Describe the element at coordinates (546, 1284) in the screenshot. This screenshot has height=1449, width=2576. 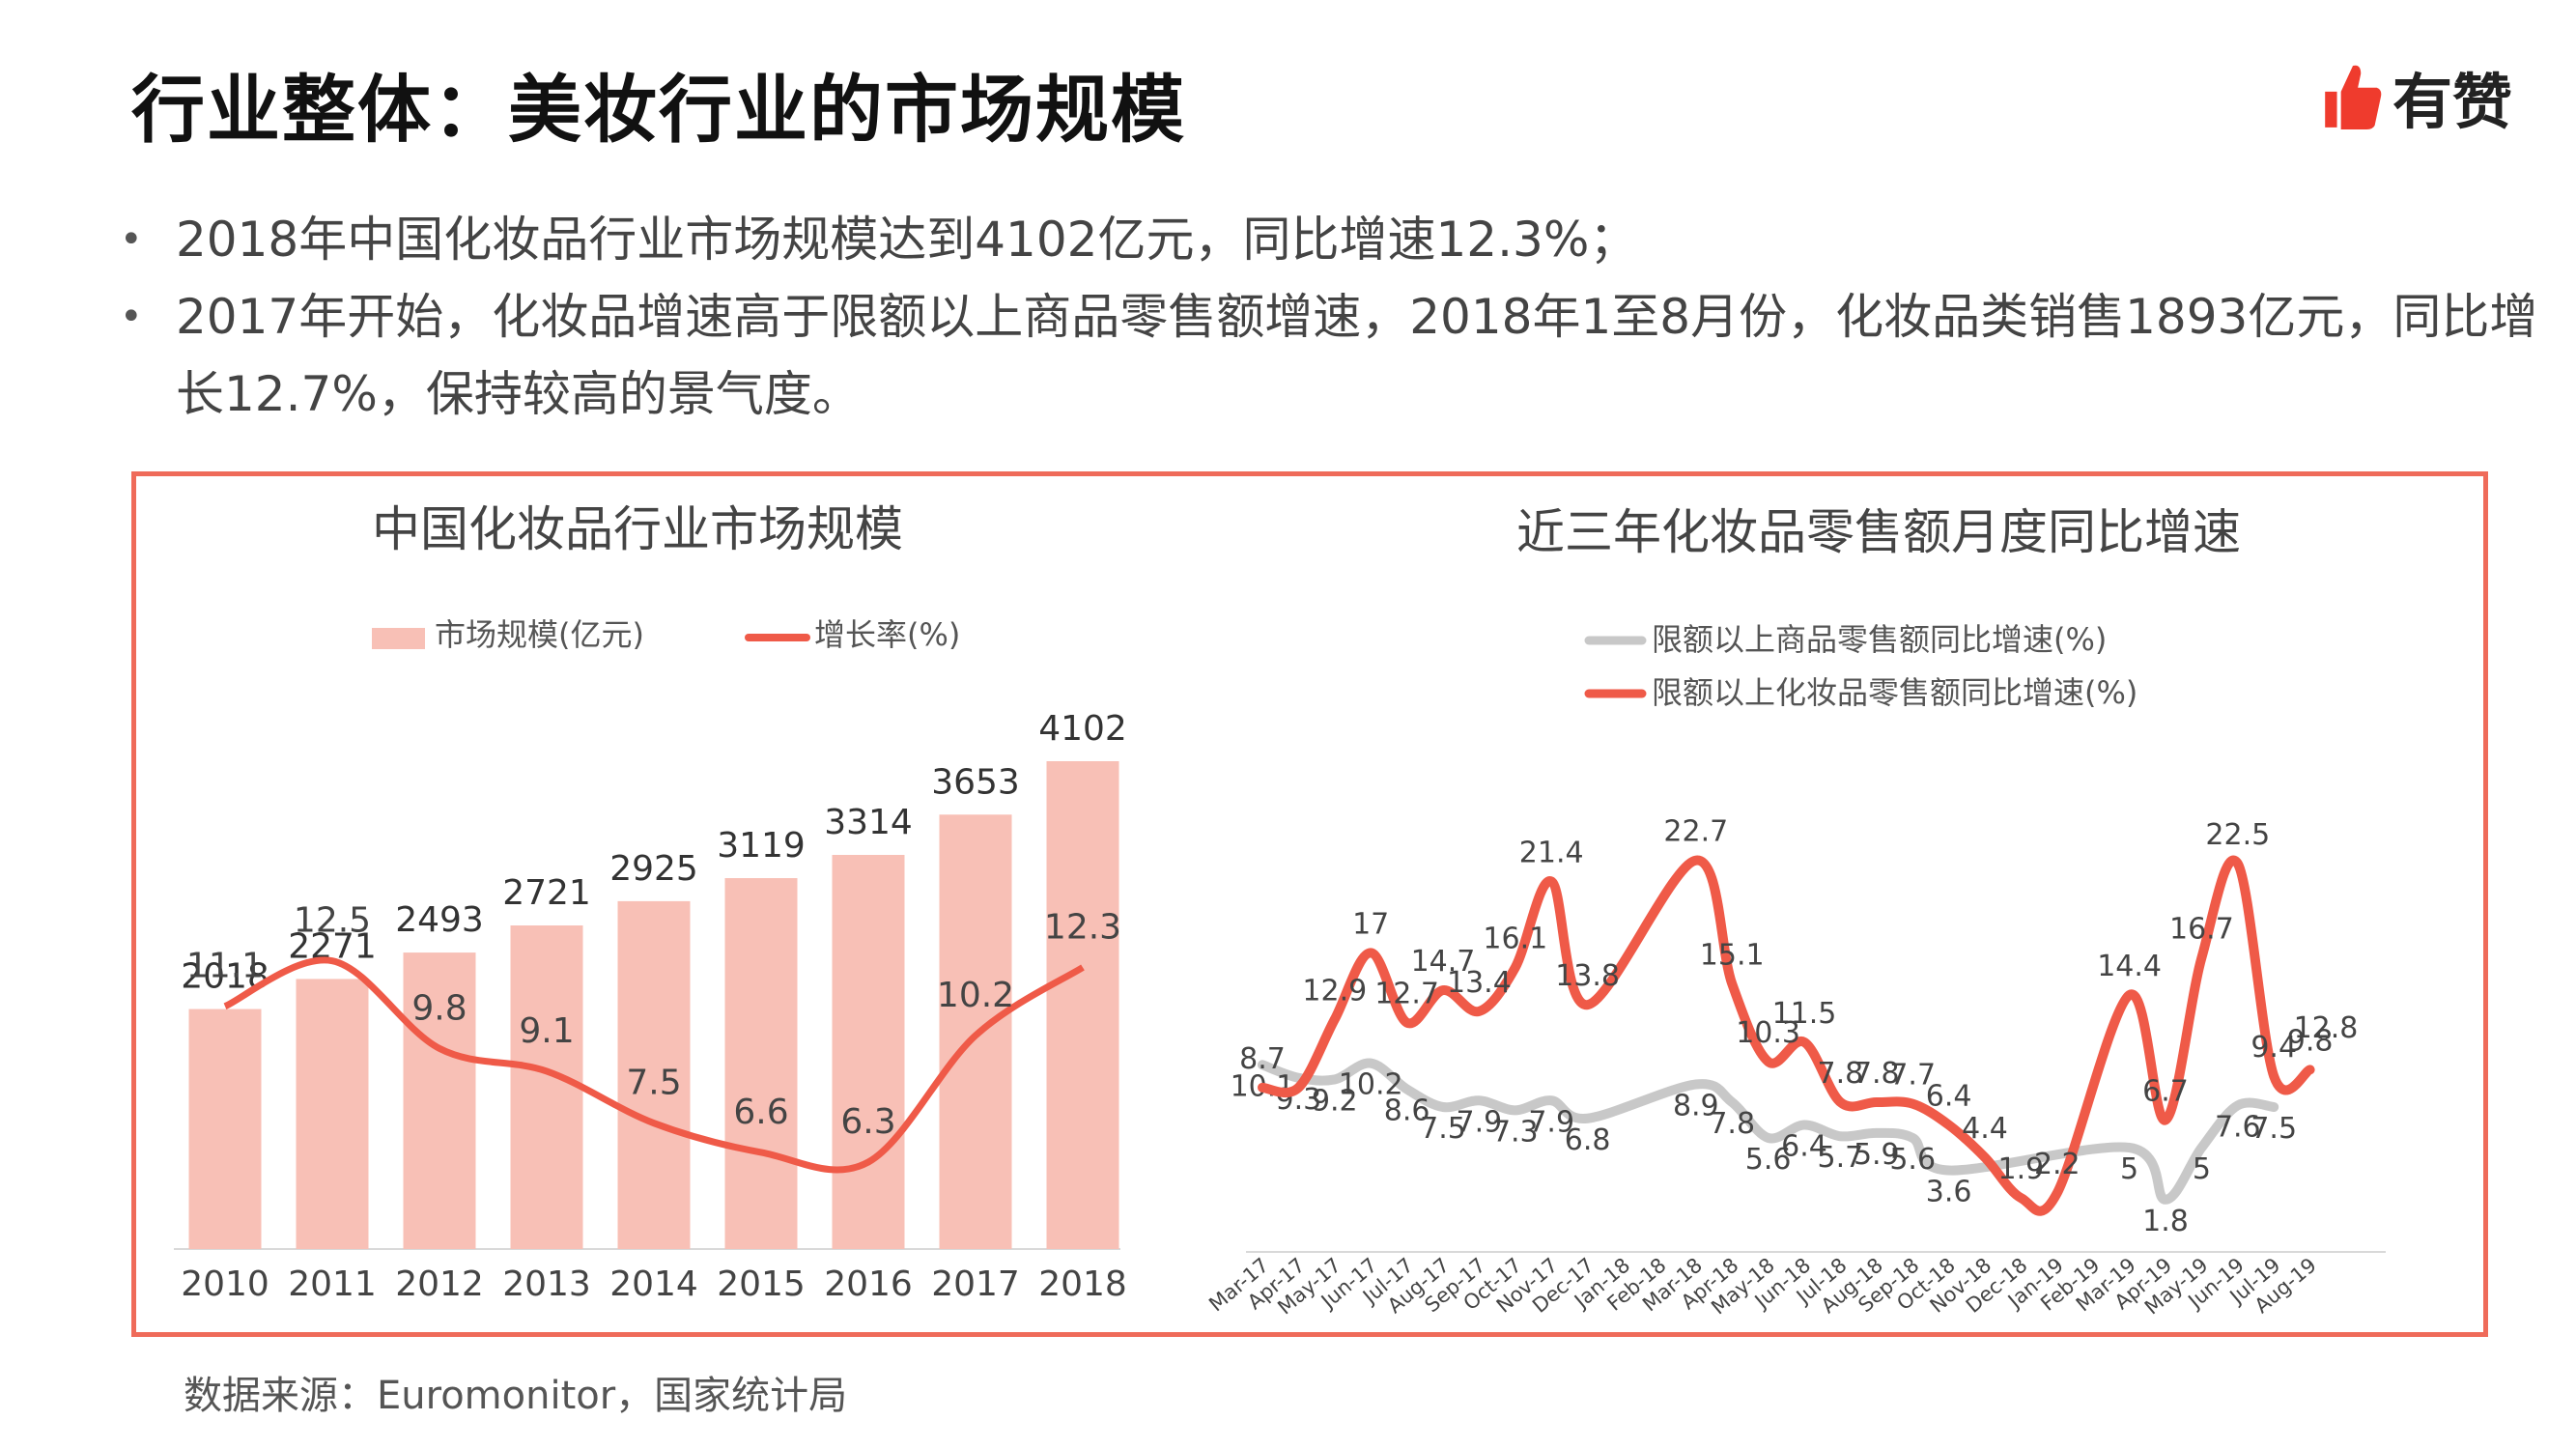
I see `x-tick-label: 2013` at that location.